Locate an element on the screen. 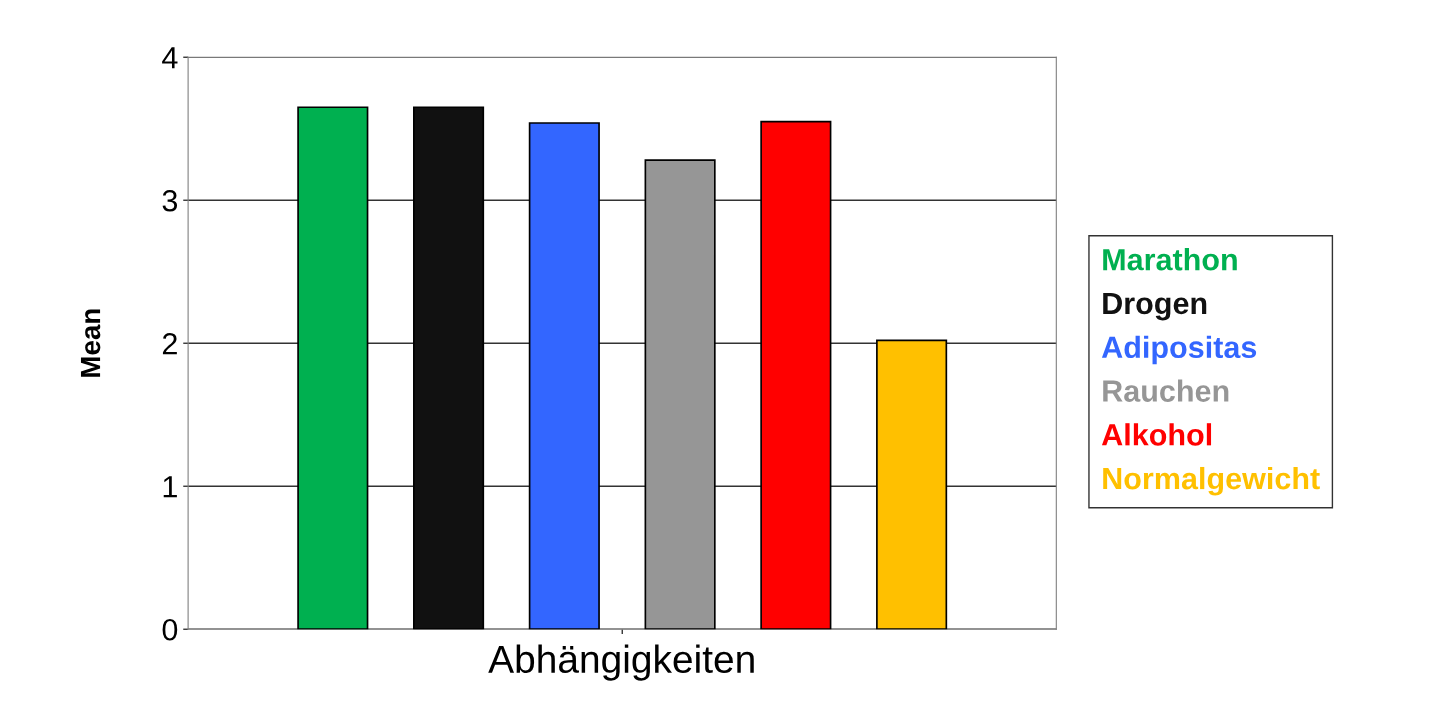 Image resolution: width=1447 pixels, height=715 pixels. y-tick-label: 3 is located at coordinates (170, 200).